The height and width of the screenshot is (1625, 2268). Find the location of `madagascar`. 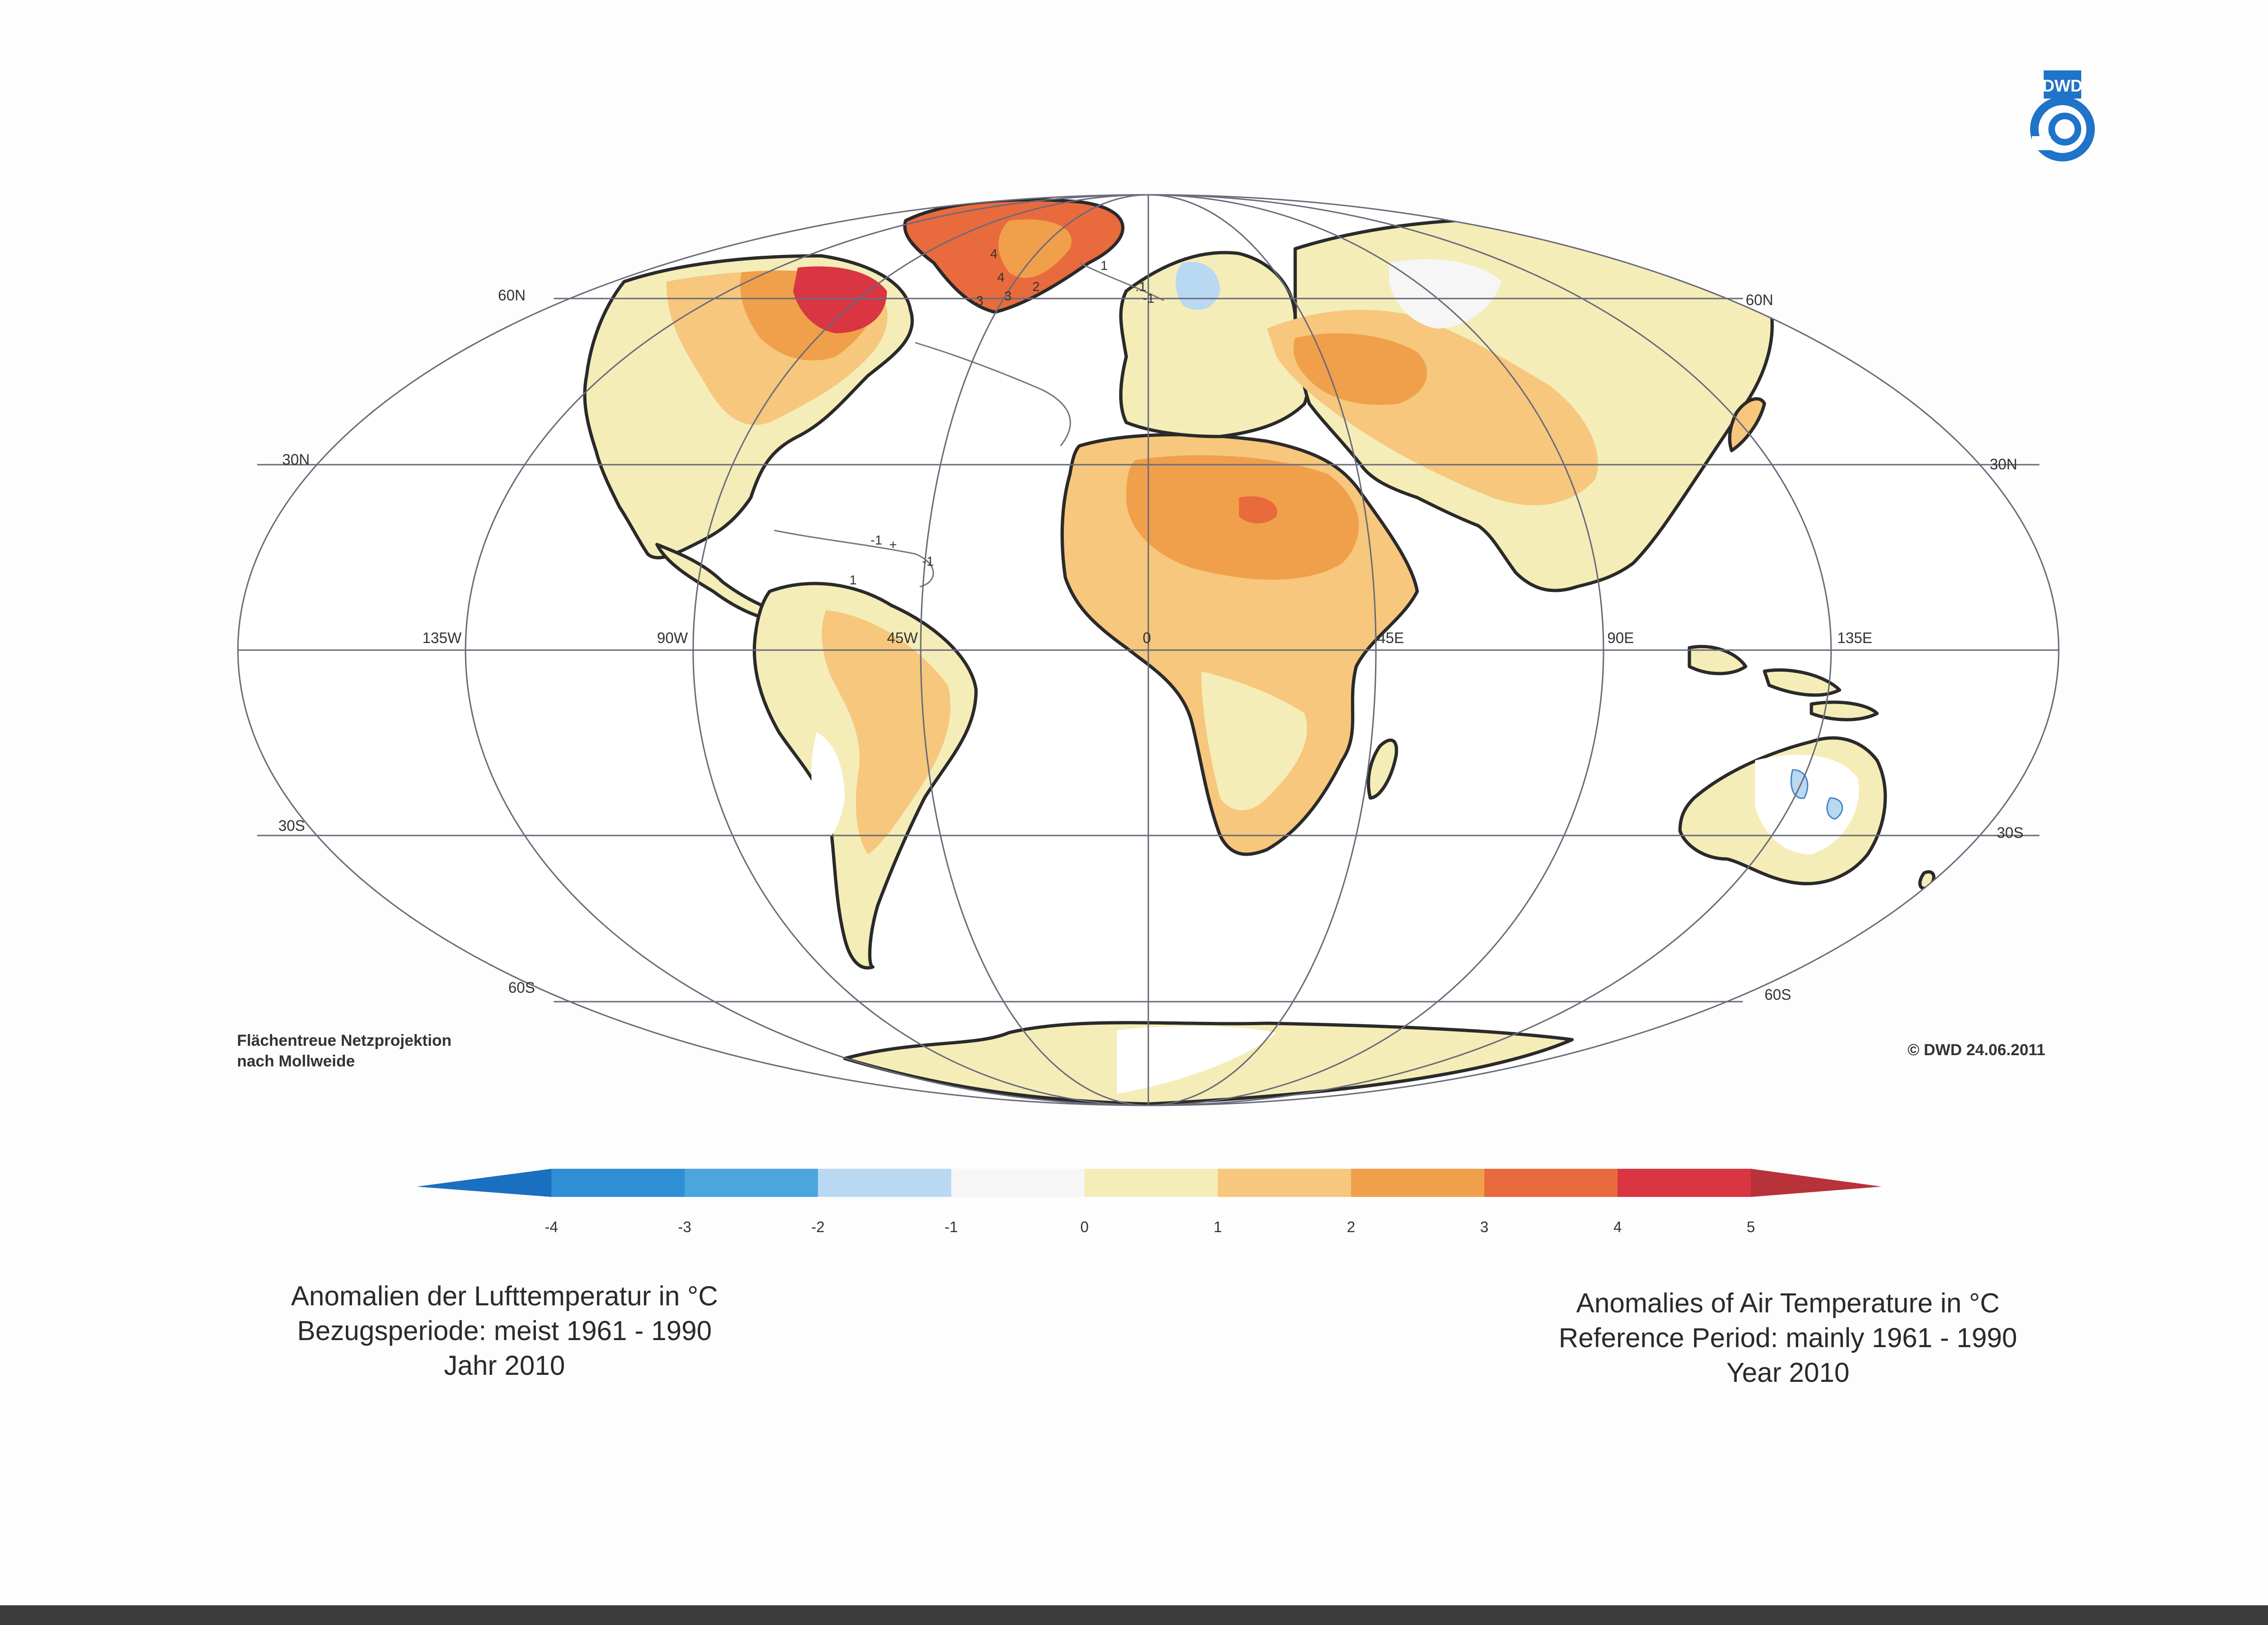

madagascar is located at coordinates (1382, 769).